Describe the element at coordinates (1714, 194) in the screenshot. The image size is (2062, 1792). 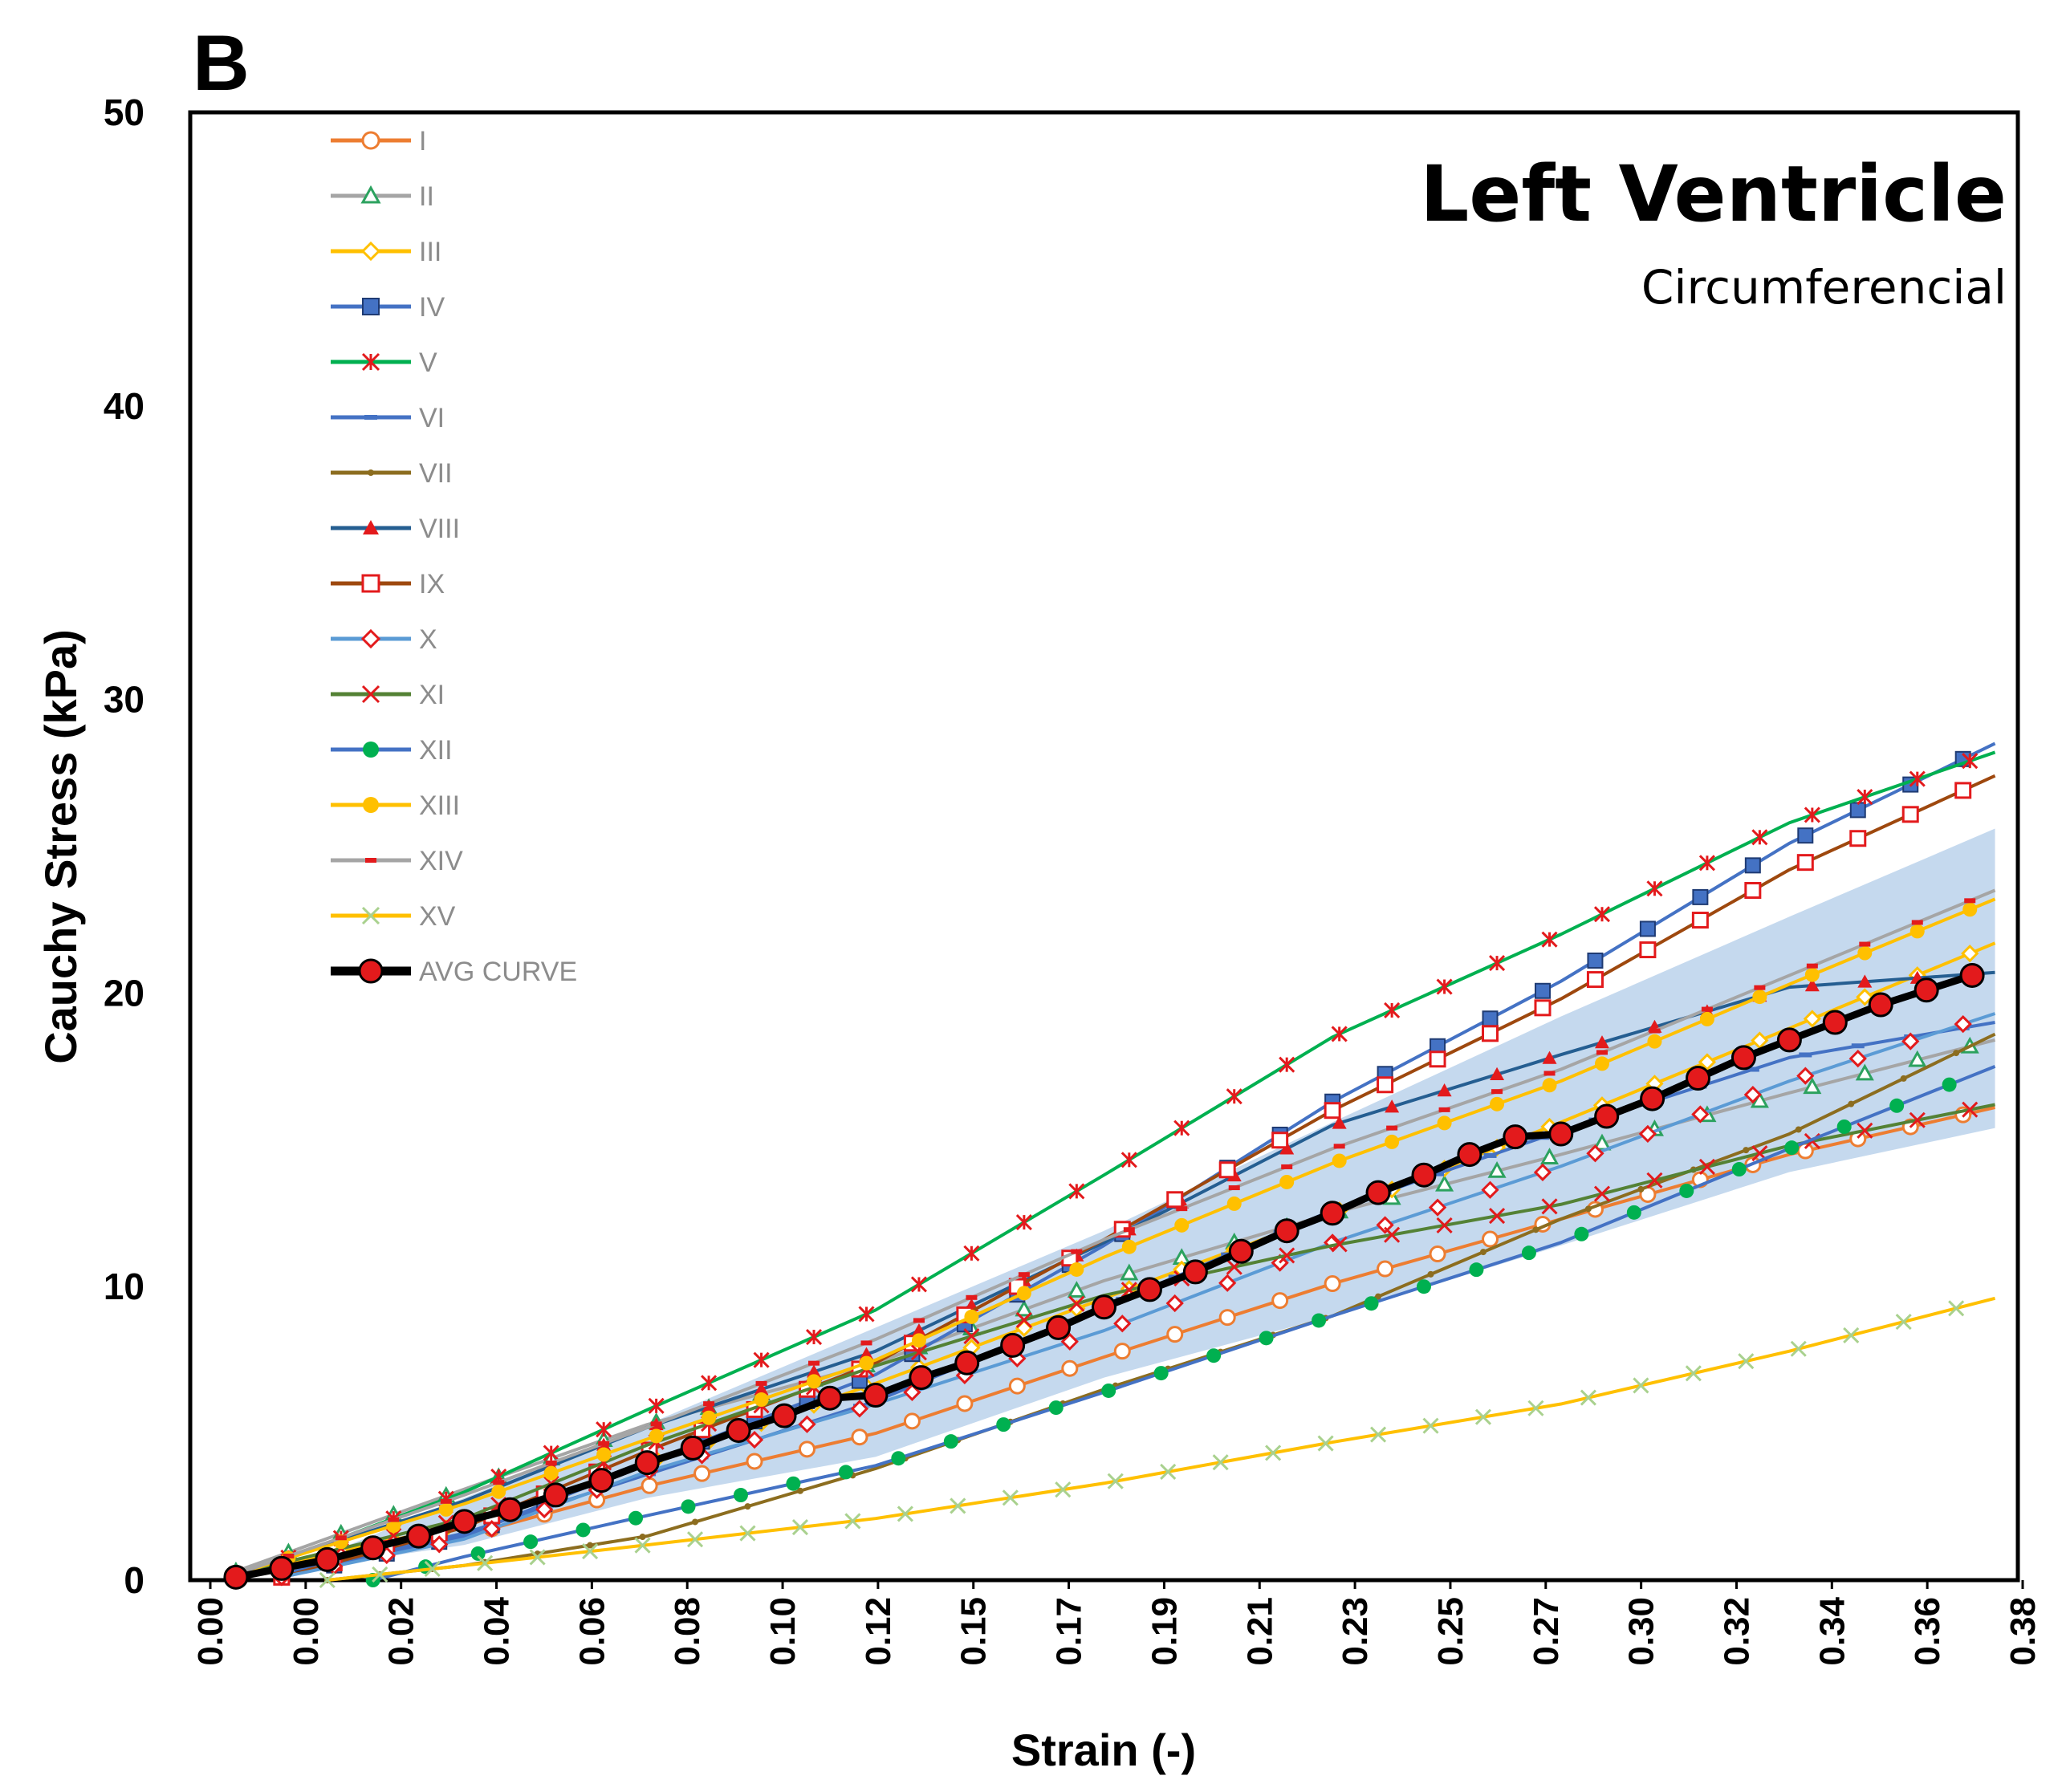
I see `chart-title: Left Ventricle` at that location.